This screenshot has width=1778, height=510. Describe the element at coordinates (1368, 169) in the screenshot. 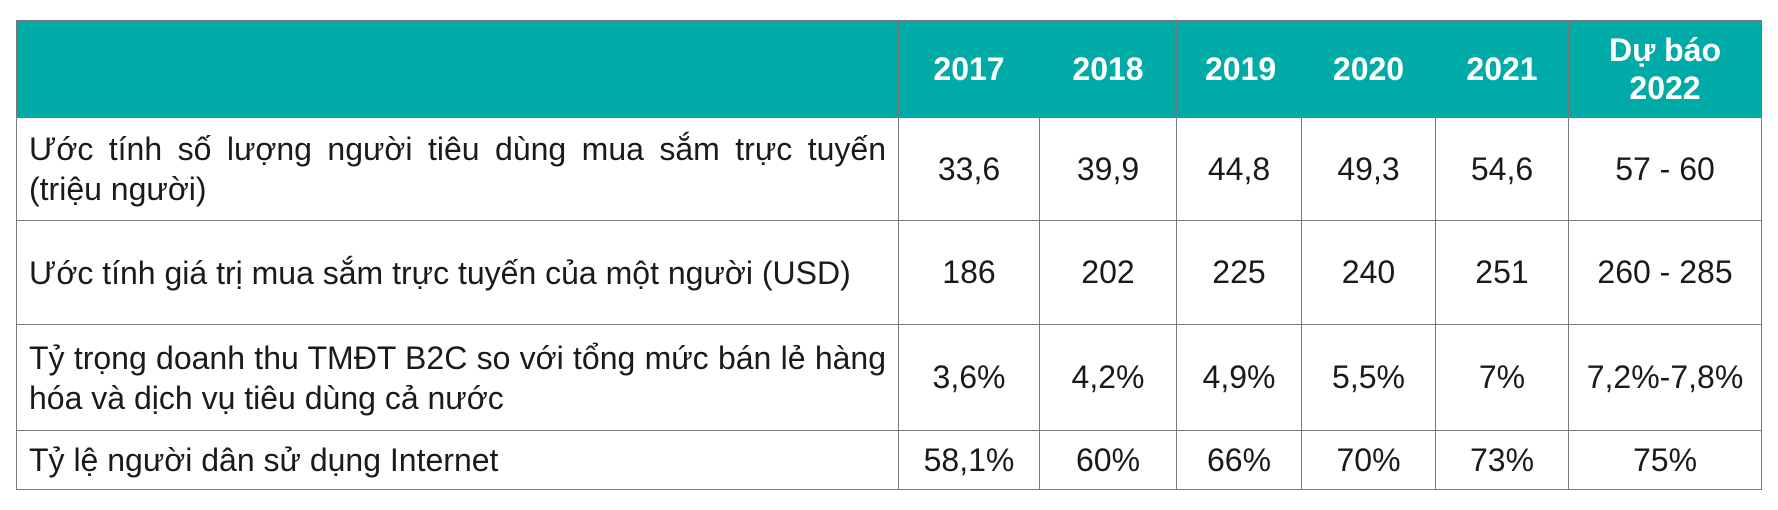

I see `cell-value: 49,3` at that location.